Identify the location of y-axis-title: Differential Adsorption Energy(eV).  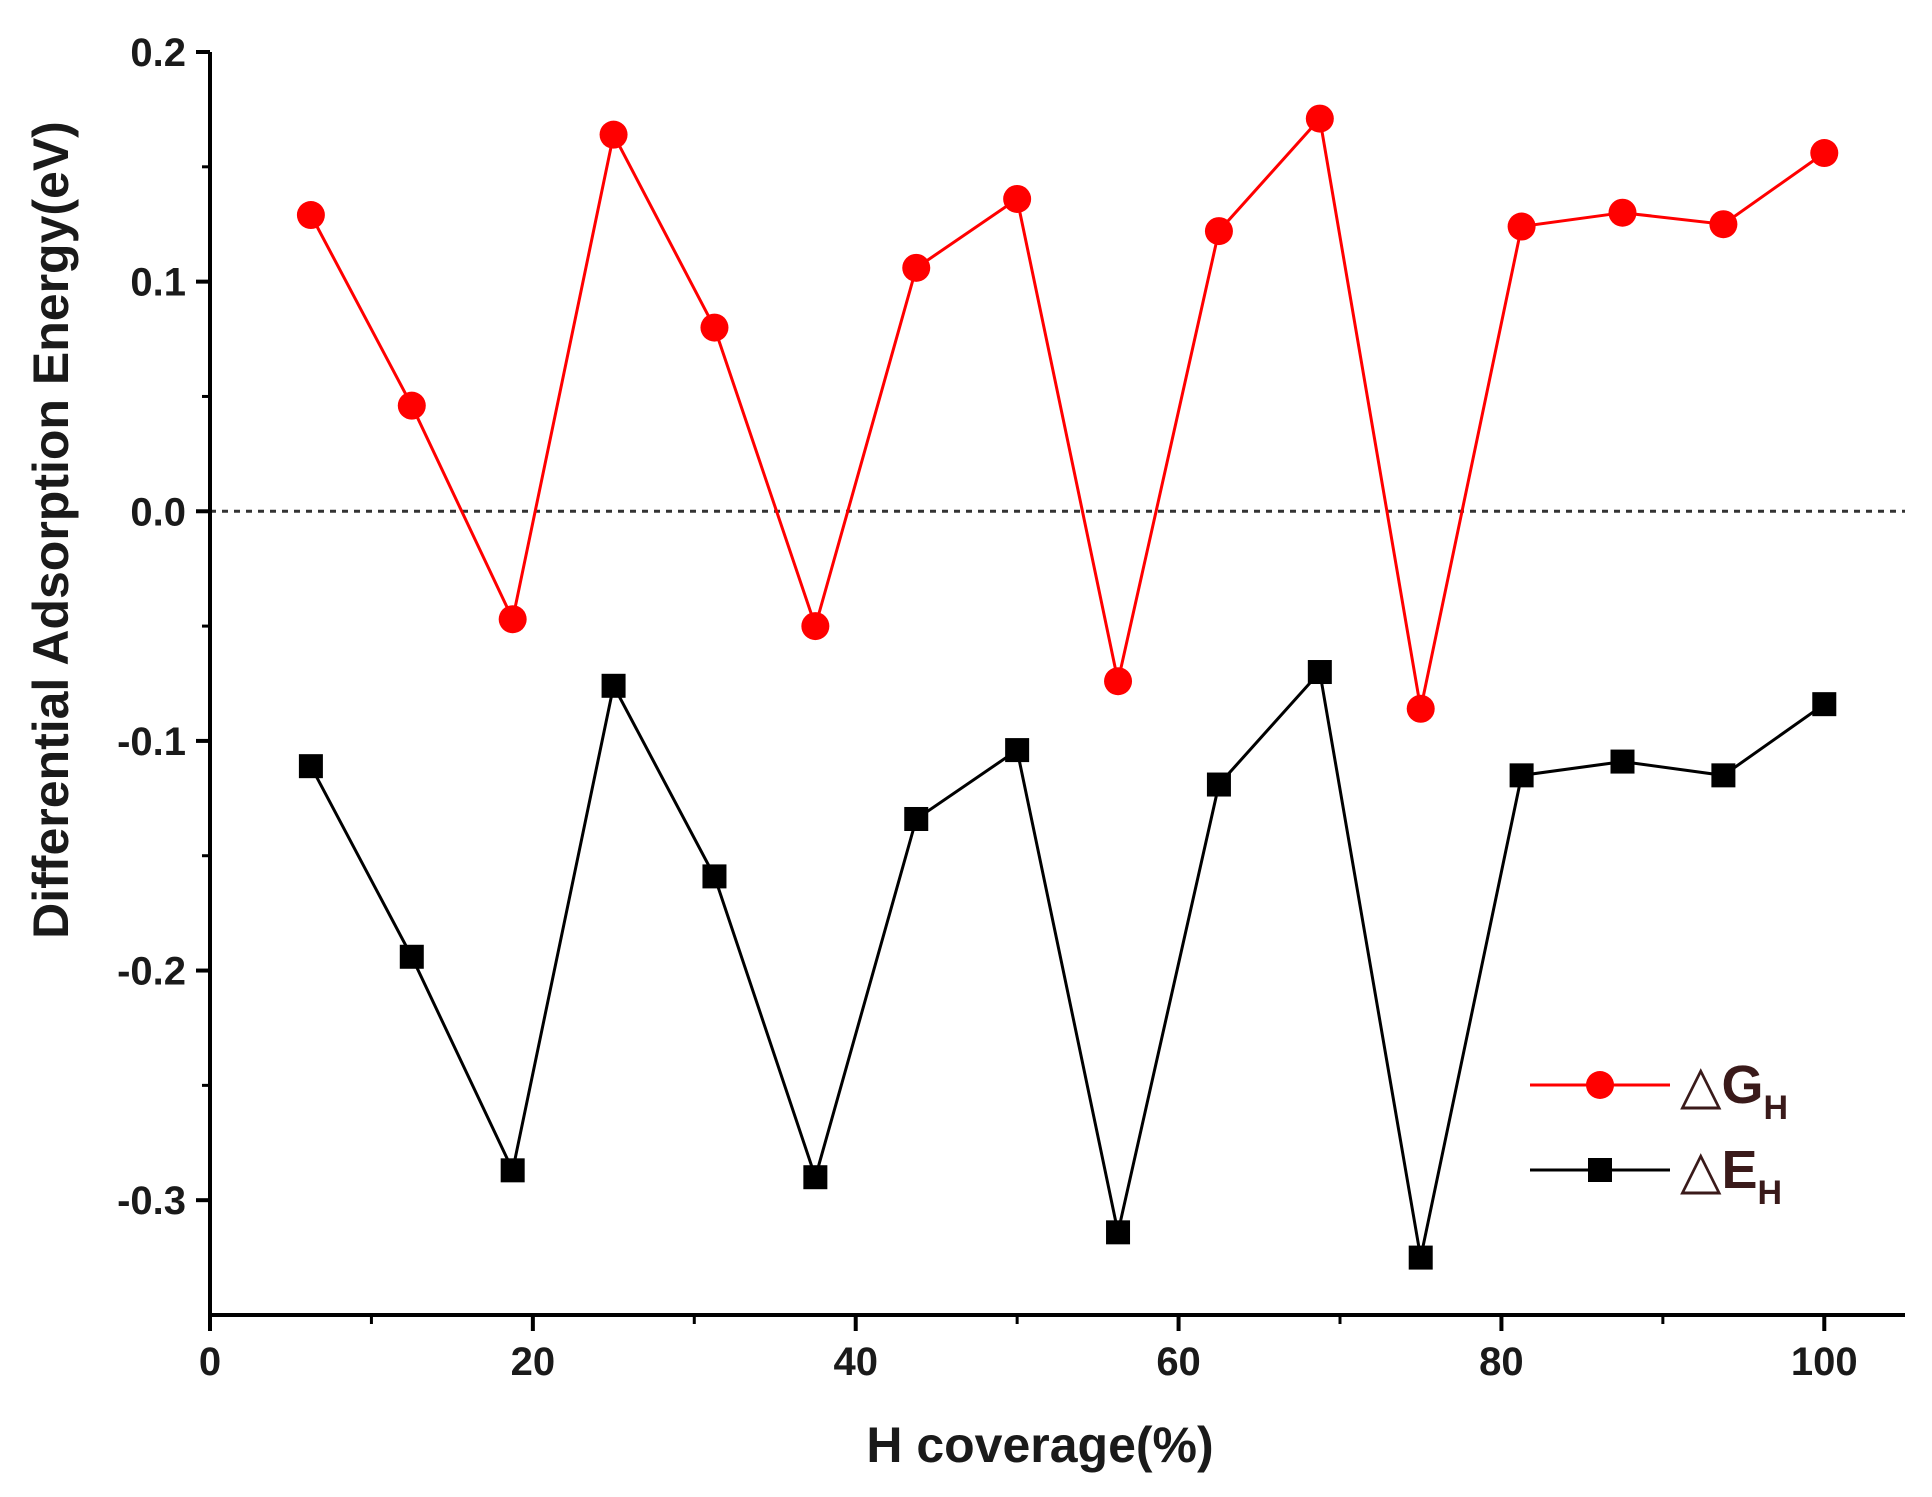
(51, 530).